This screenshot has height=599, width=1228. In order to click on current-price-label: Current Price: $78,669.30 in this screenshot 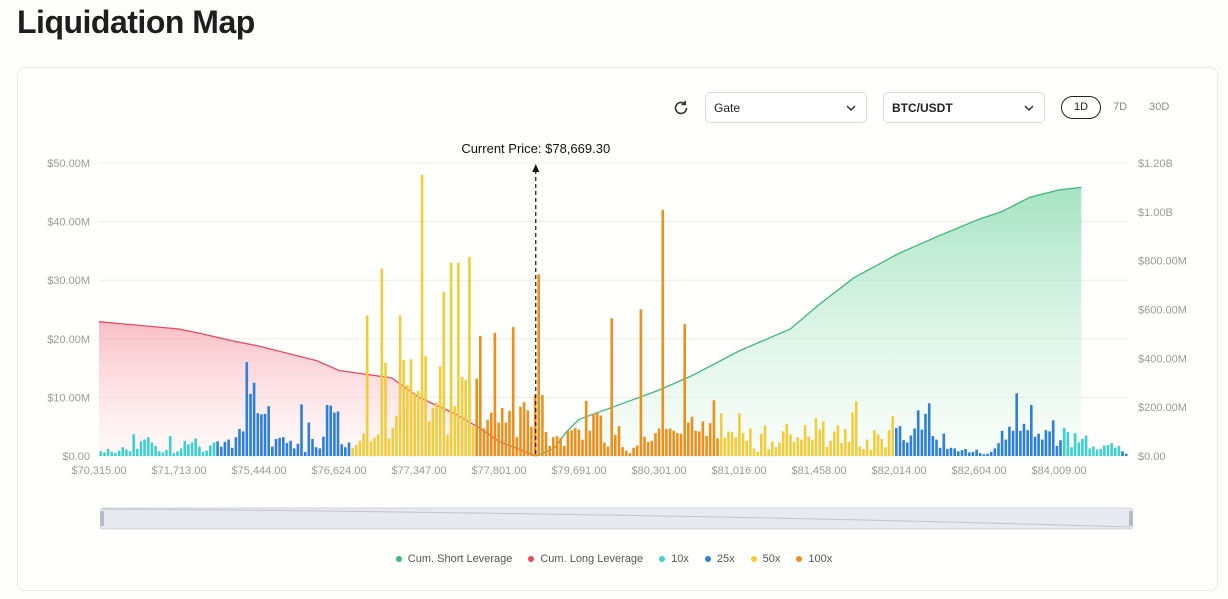, I will do `click(535, 148)`.